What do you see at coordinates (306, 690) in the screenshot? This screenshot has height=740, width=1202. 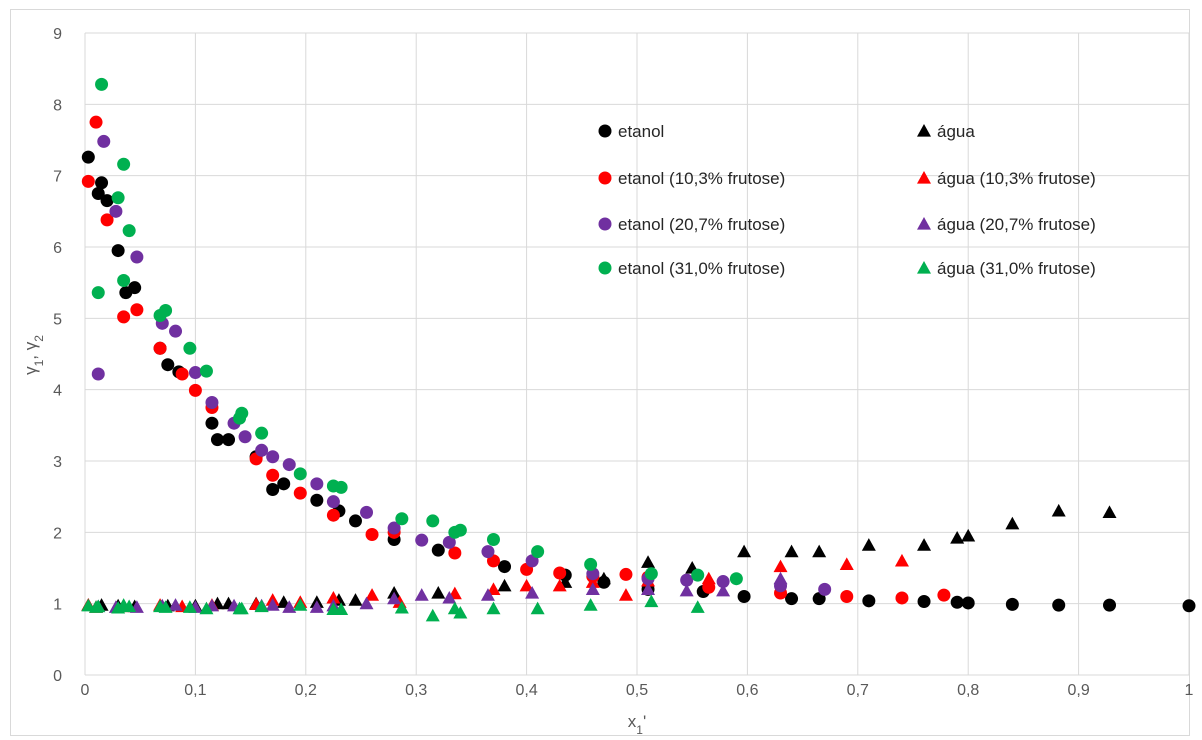 I see `x-tick-label: 0,2` at bounding box center [306, 690].